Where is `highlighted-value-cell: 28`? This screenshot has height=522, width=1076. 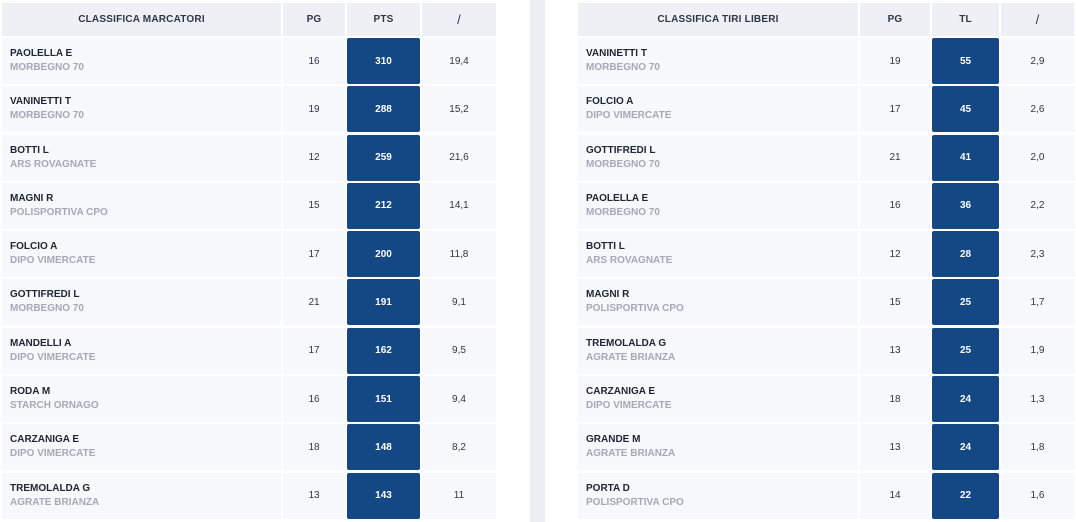 highlighted-value-cell: 28 is located at coordinates (965, 254).